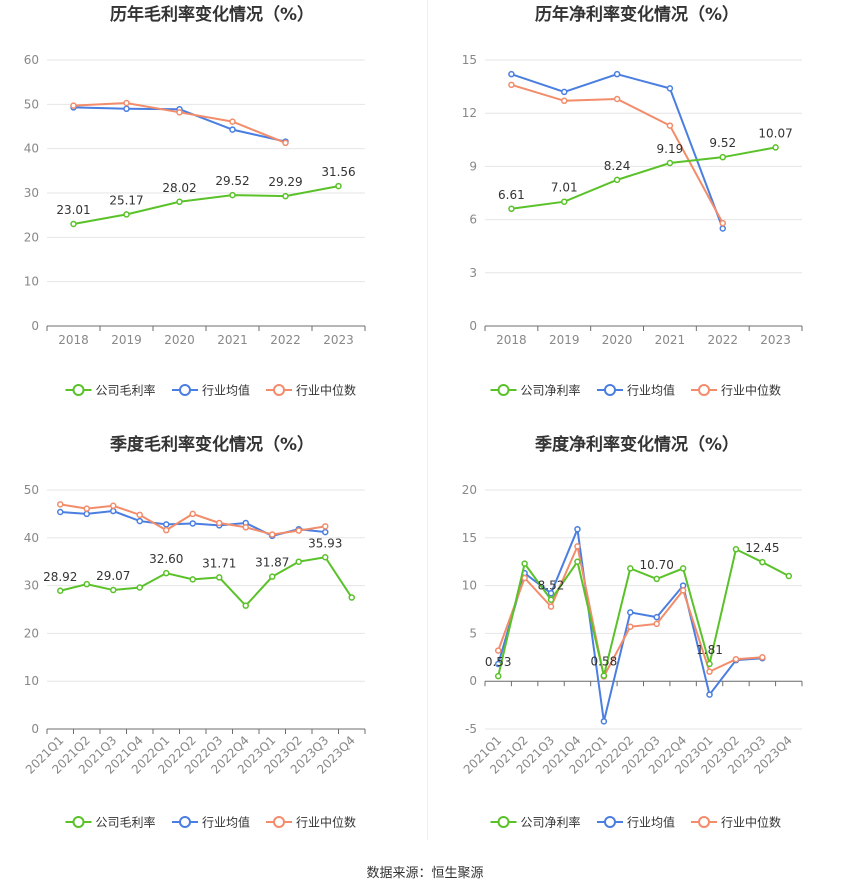 The image size is (850, 891). I want to click on data-label: 32.60, so click(166, 559).